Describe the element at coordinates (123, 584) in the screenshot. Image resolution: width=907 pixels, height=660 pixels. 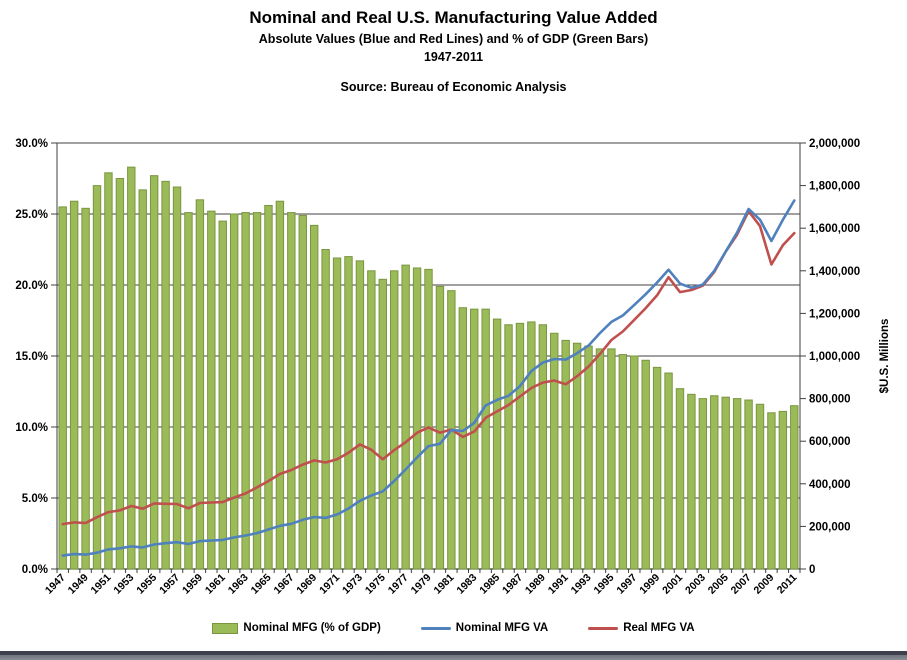
I see `x-axis-year-label: 1953` at that location.